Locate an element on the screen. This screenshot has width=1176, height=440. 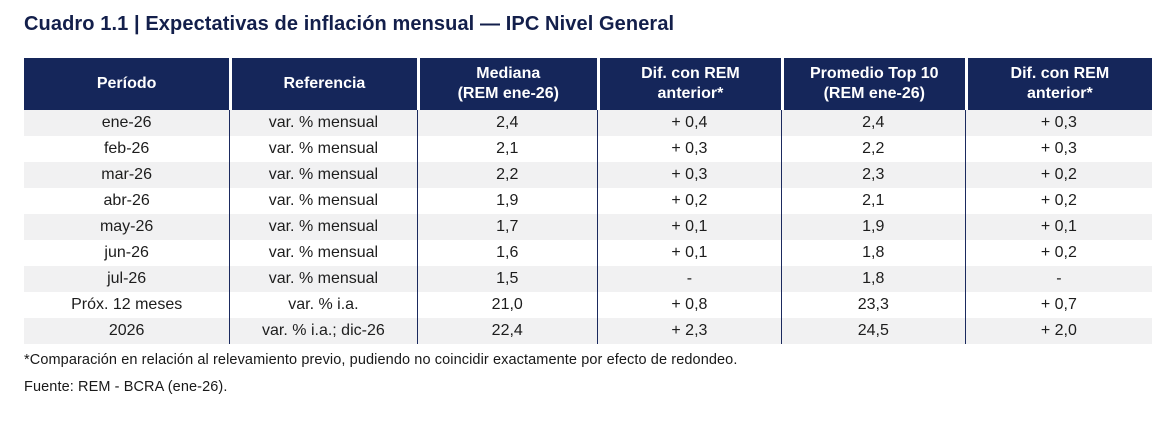
column-header-mediana: Mediana (REM ene-26) is located at coordinates (506, 84).